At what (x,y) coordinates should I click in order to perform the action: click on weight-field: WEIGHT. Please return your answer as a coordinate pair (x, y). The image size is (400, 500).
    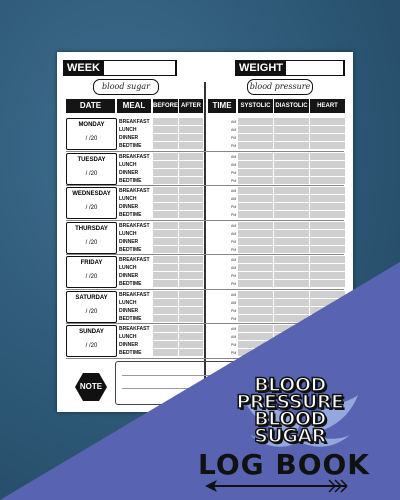
    Looking at the image, I should click on (290, 68).